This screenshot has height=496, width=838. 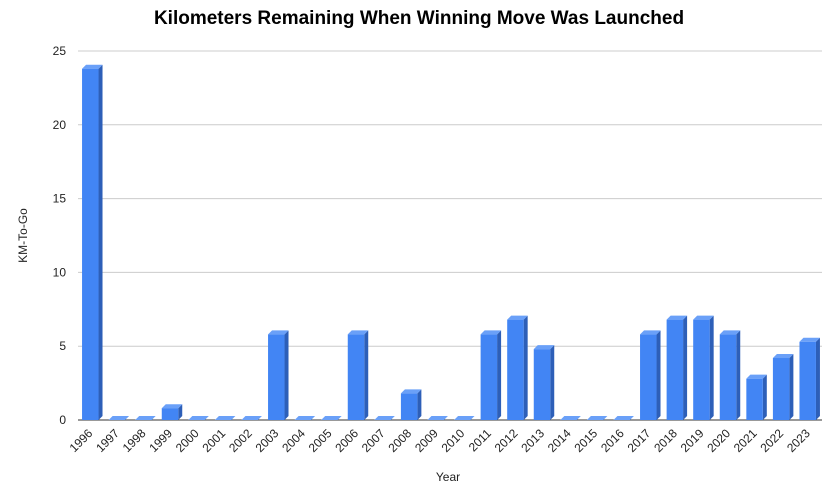 What do you see at coordinates (665, 440) in the screenshot?
I see `x-tick-label: 2018` at bounding box center [665, 440].